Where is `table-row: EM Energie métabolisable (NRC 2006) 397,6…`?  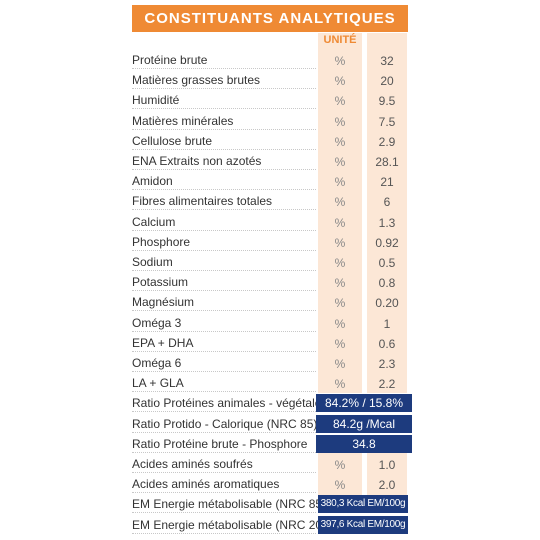
table-row: EM Energie métabolisable (NRC 2006) 397,6… is located at coordinates (270, 525).